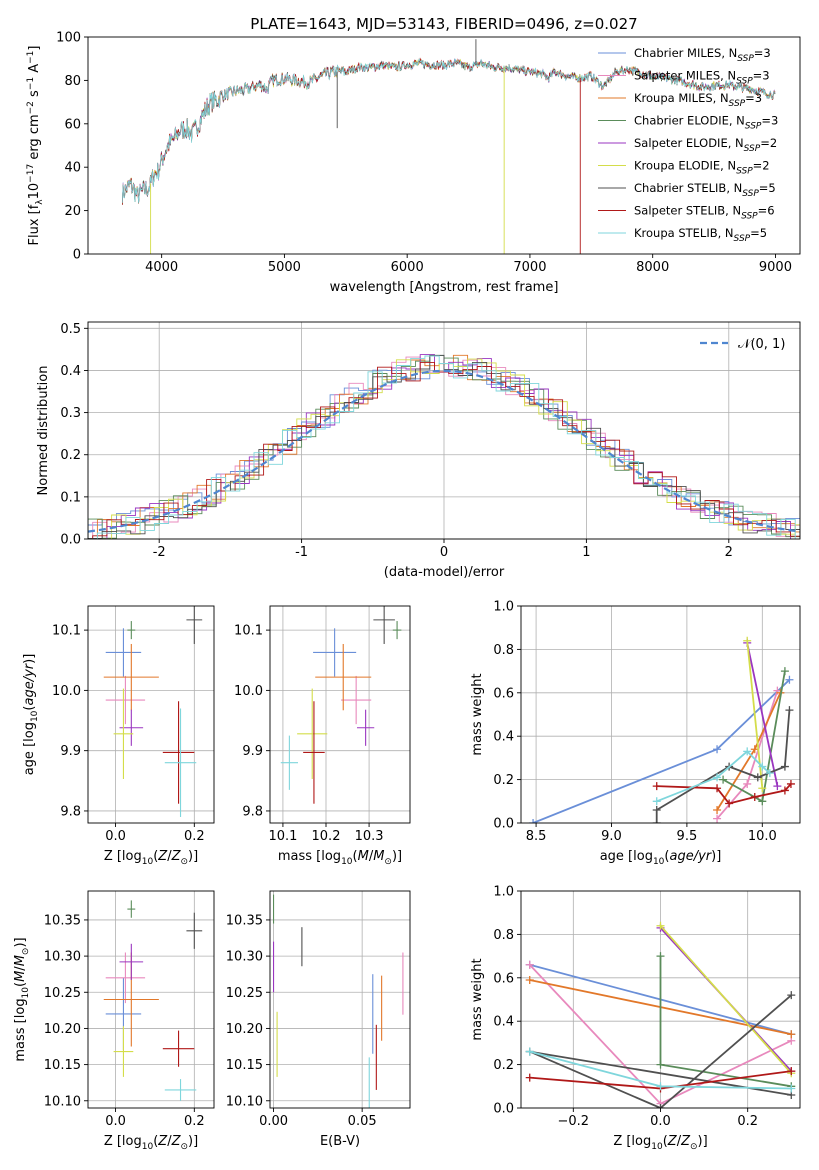  I want to click on label-part: Flux [f, so click(34, 224).